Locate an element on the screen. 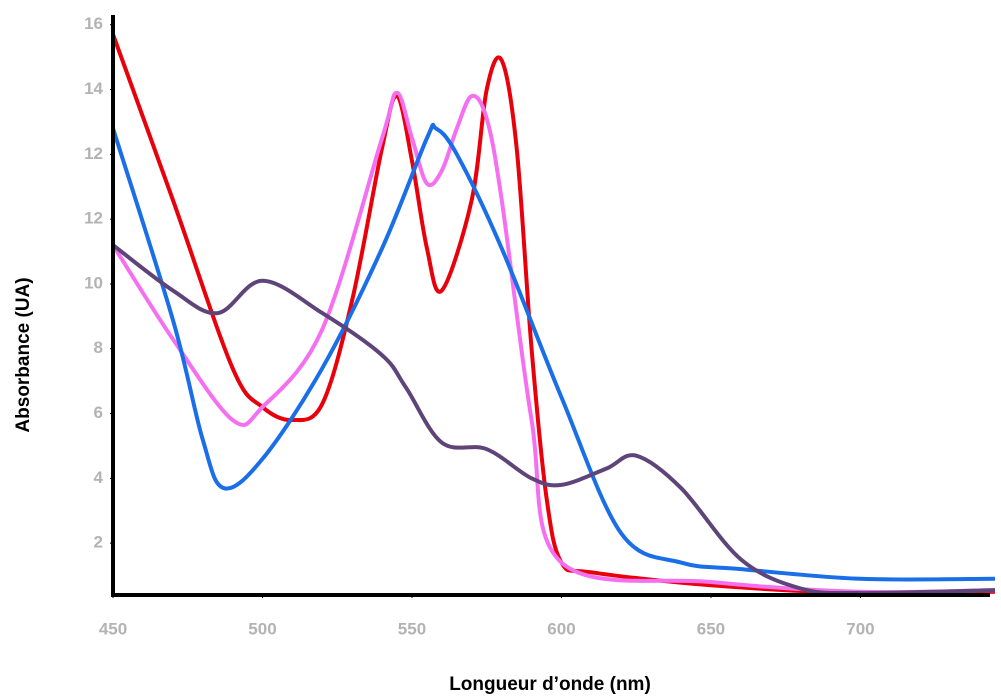  x-tick-label: 600 is located at coordinates (561, 628).